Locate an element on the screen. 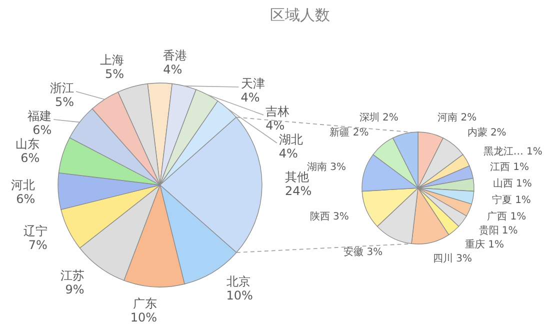 Image resolution: width=549 pixels, height=336 pixels. slice-label: 宁夏 1% is located at coordinates (511, 200).